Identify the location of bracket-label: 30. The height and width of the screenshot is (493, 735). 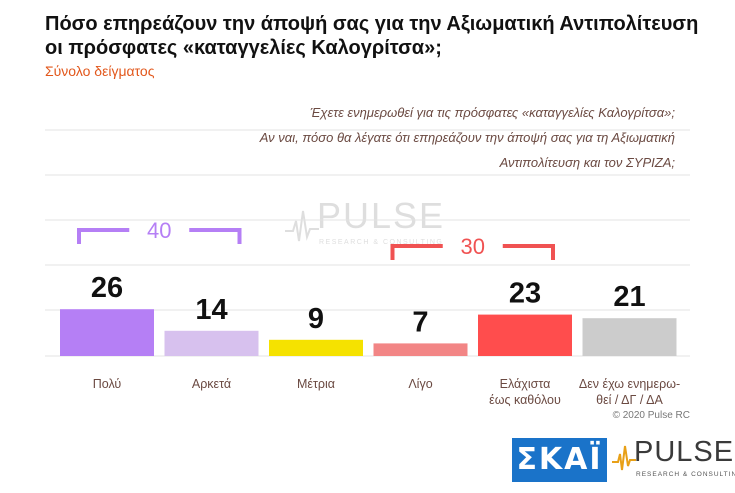
(473, 246).